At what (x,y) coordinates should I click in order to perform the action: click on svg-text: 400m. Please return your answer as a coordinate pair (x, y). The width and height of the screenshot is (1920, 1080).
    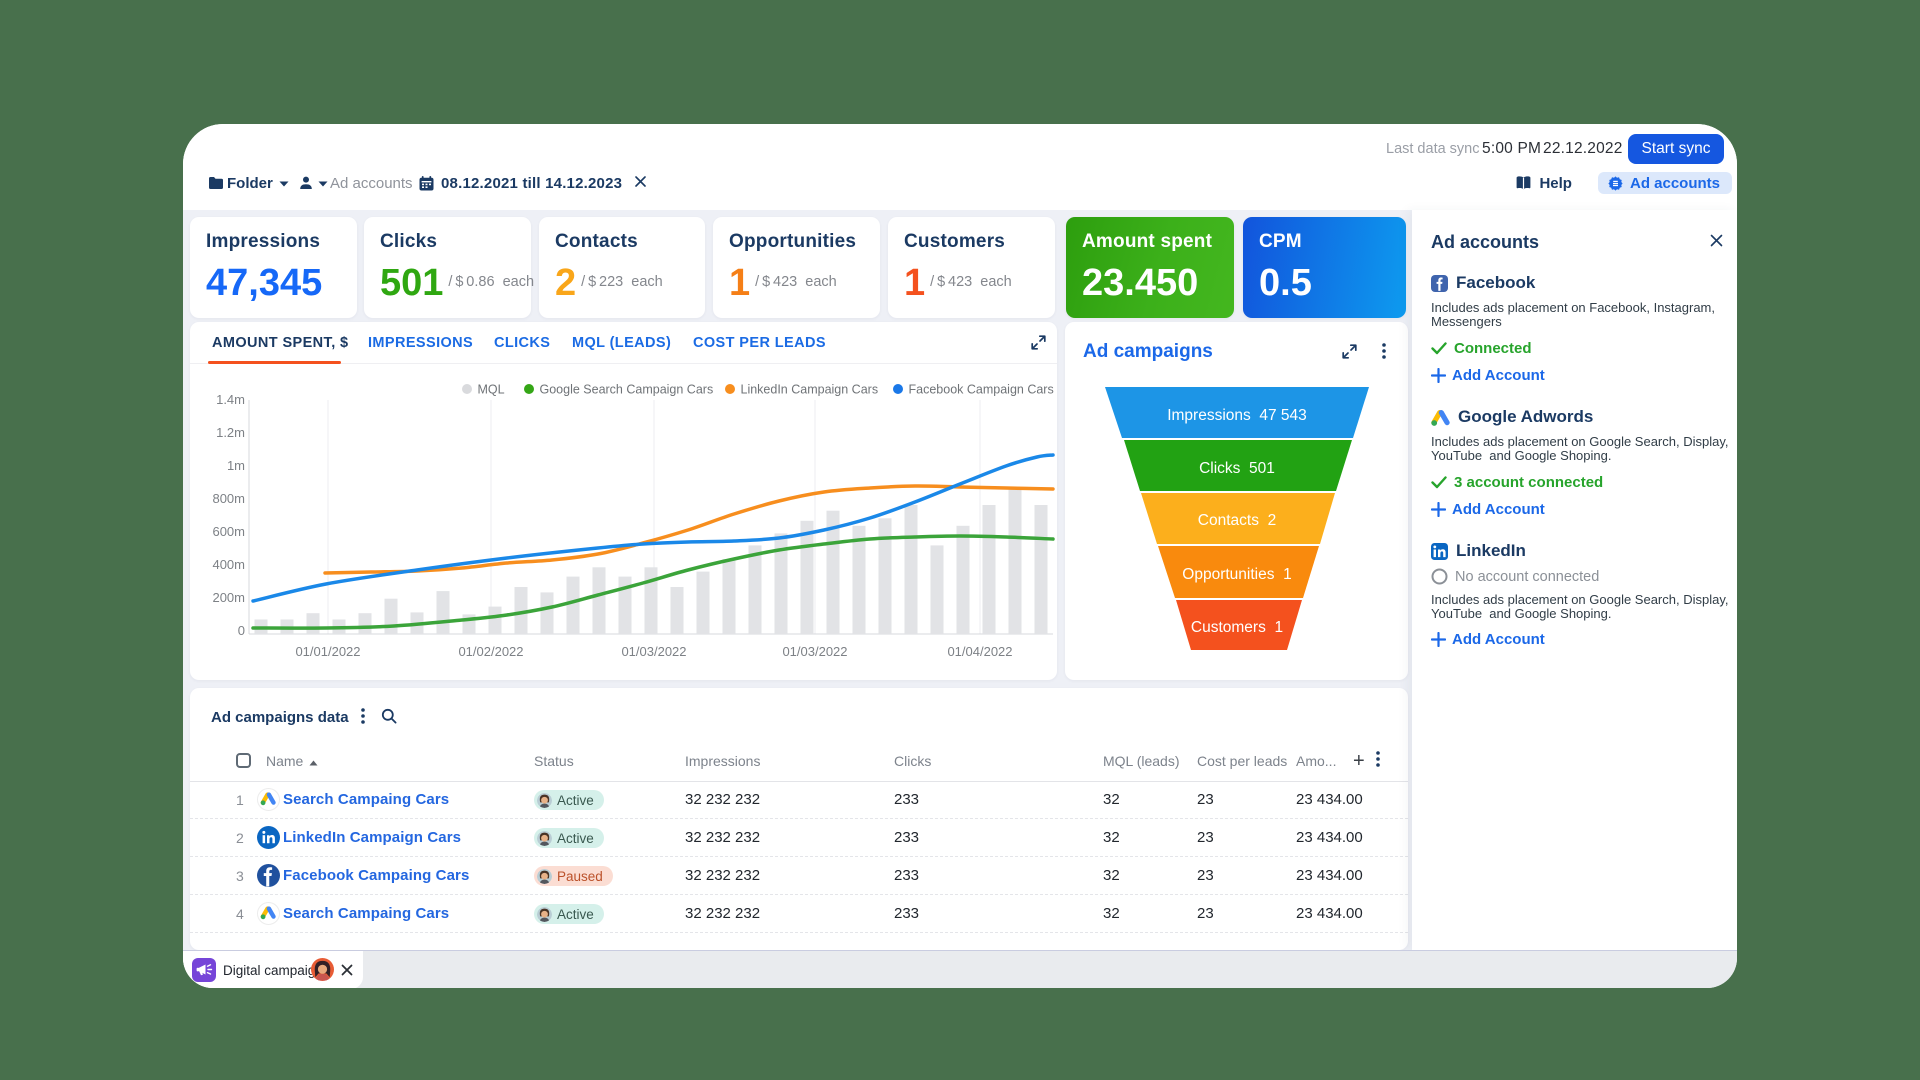
    Looking at the image, I should click on (228, 564).